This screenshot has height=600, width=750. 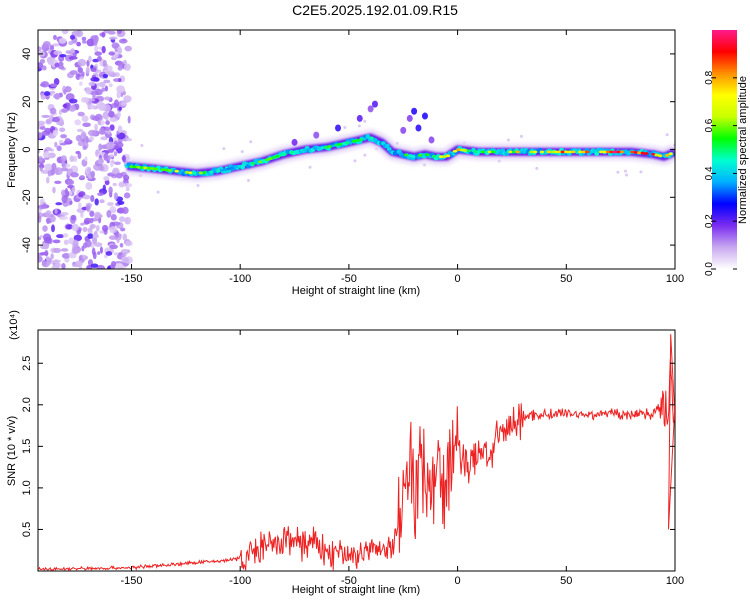 I want to click on page-title: C2E5.2025.192.01.09.R15, so click(x=375, y=10).